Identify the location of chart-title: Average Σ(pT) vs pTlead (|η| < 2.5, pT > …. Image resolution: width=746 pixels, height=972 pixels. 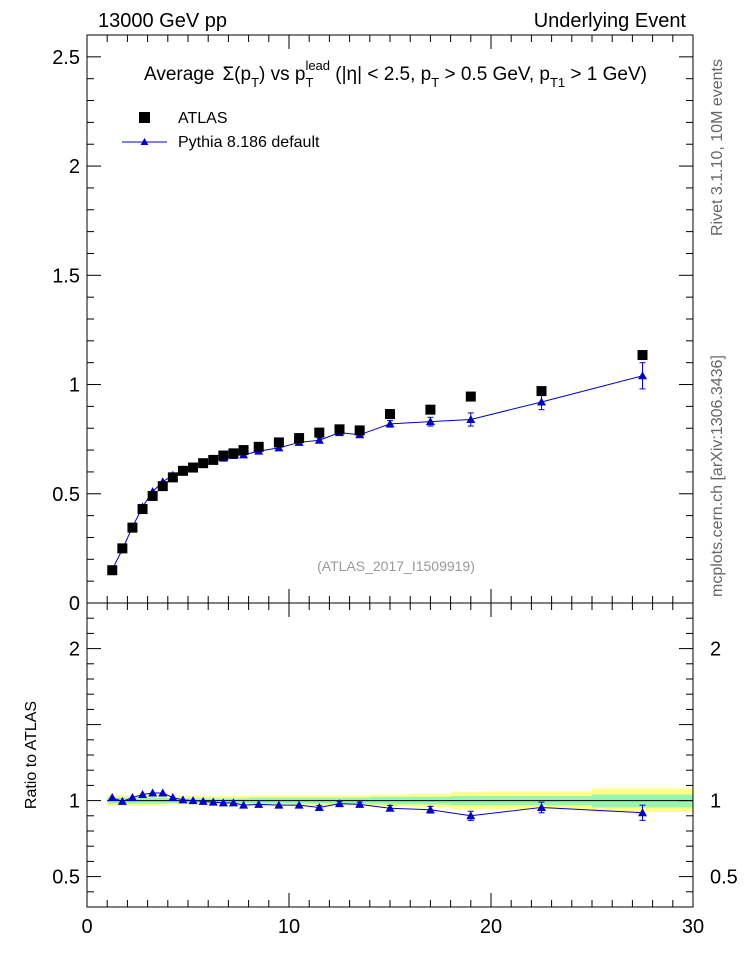
(395, 74).